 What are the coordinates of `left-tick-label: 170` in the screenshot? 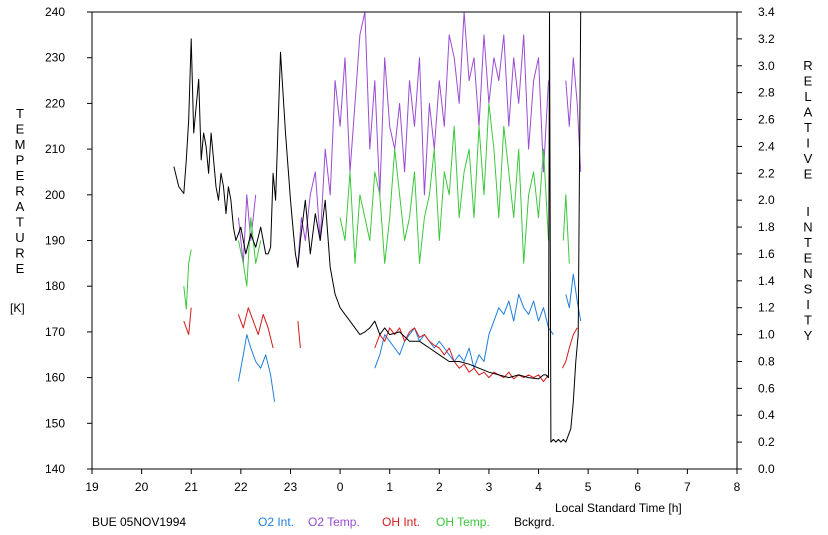 It's located at (55, 332).